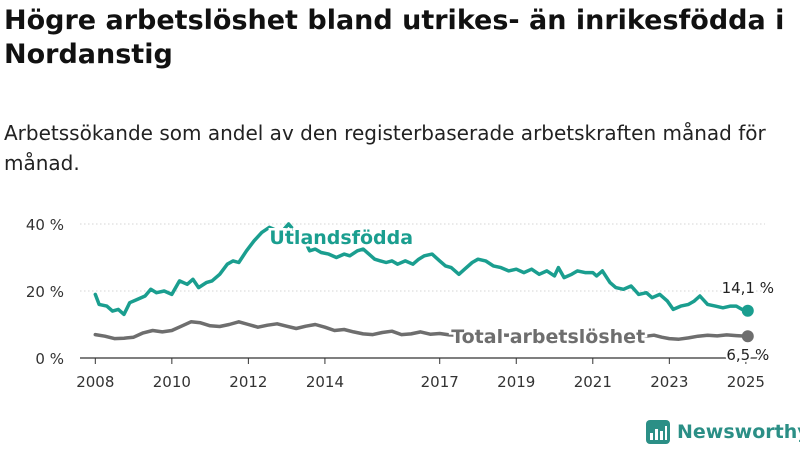 The width and height of the screenshot is (800, 450). What do you see at coordinates (95, 382) in the screenshot?
I see `x-tick-label: 2008` at bounding box center [95, 382].